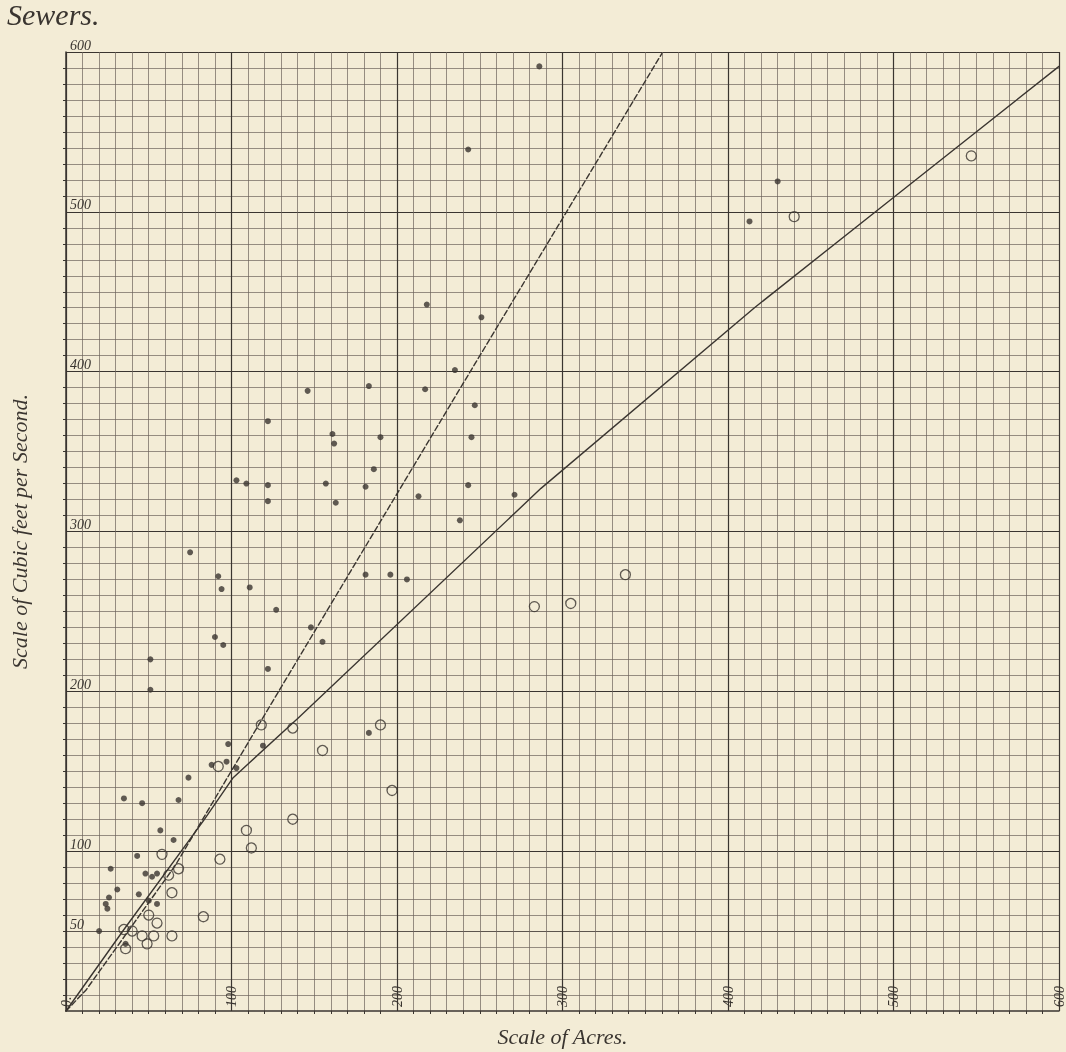  What do you see at coordinates (80, 844) in the screenshot?
I see `y-tick-label: 100` at bounding box center [80, 844].